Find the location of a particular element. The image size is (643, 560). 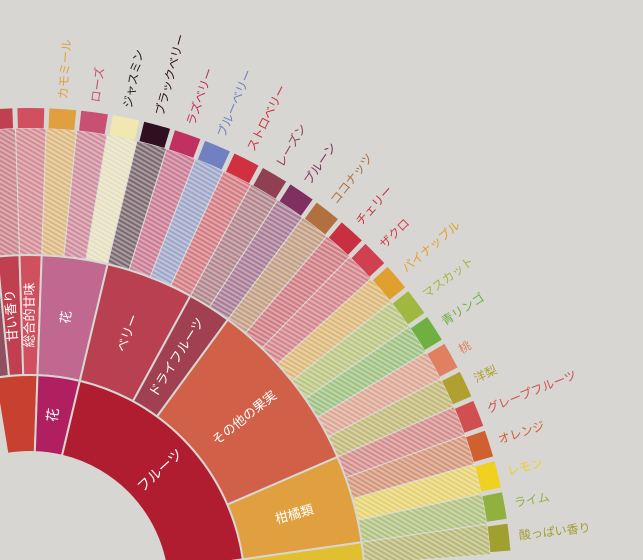

subcategory-label: 甘い香り is located at coordinates (12, 315).